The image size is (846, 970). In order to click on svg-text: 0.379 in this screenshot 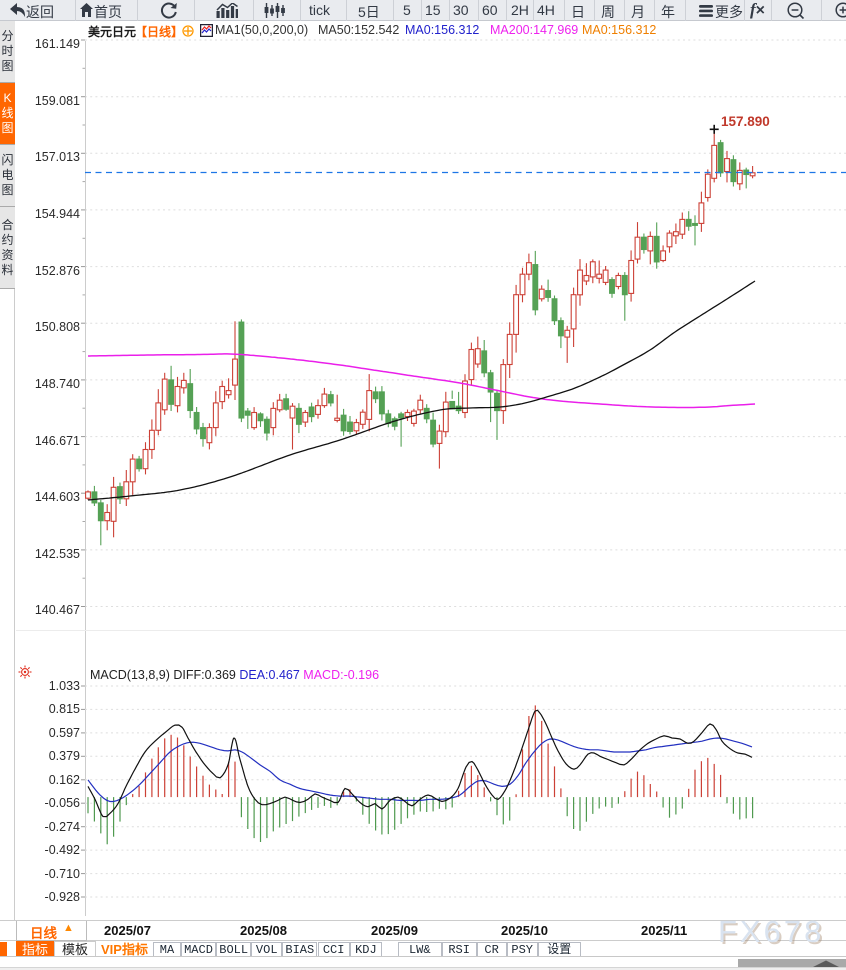, I will do `click(64, 756)`.